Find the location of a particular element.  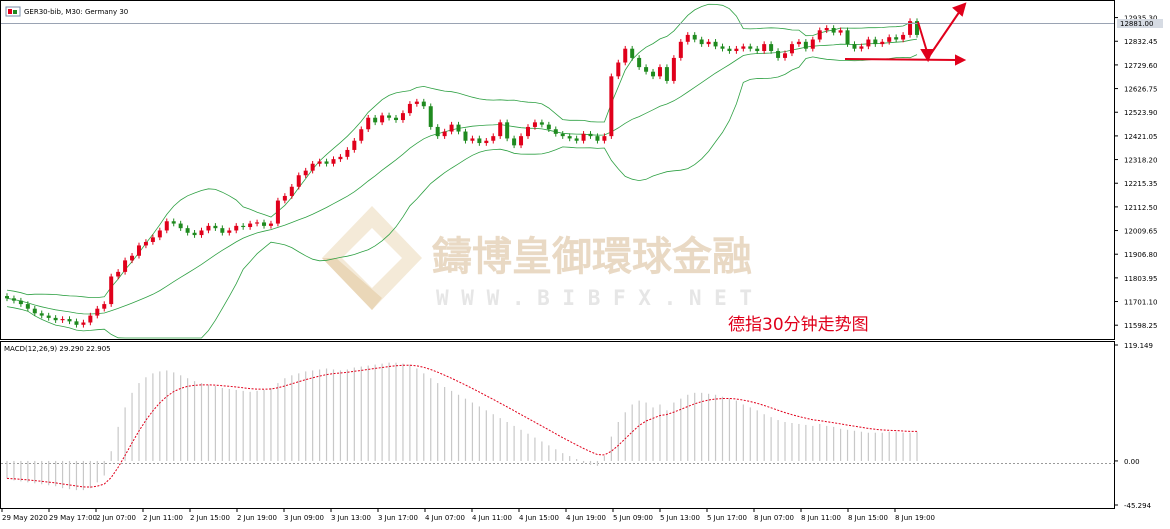

time-tick-label-12: 4 Jun 19:00 is located at coordinates (586, 518).